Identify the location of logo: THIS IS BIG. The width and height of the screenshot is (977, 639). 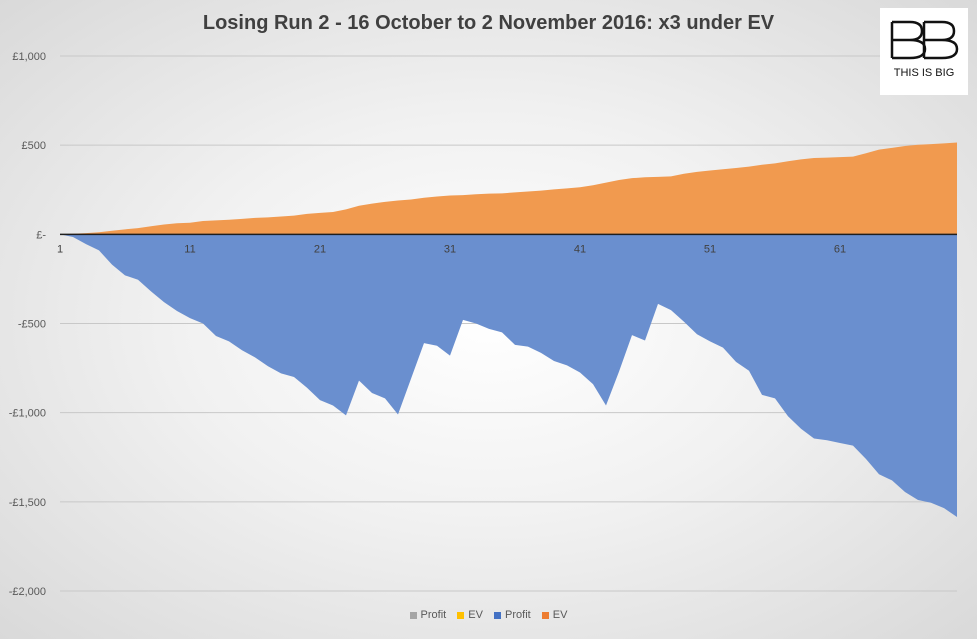
(924, 51).